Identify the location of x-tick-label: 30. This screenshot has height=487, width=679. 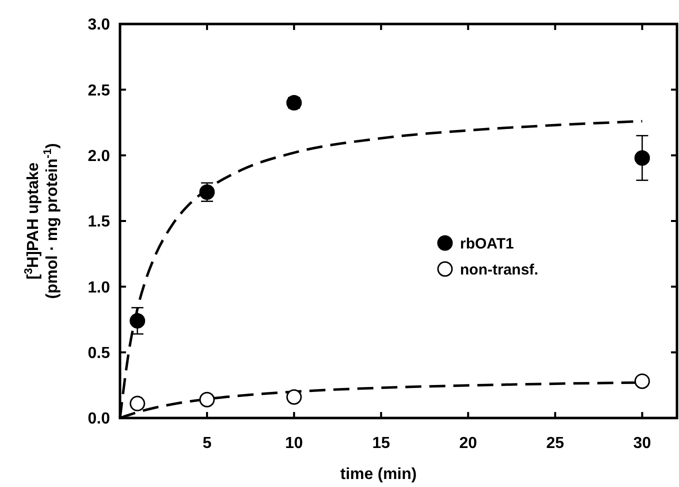
(642, 443).